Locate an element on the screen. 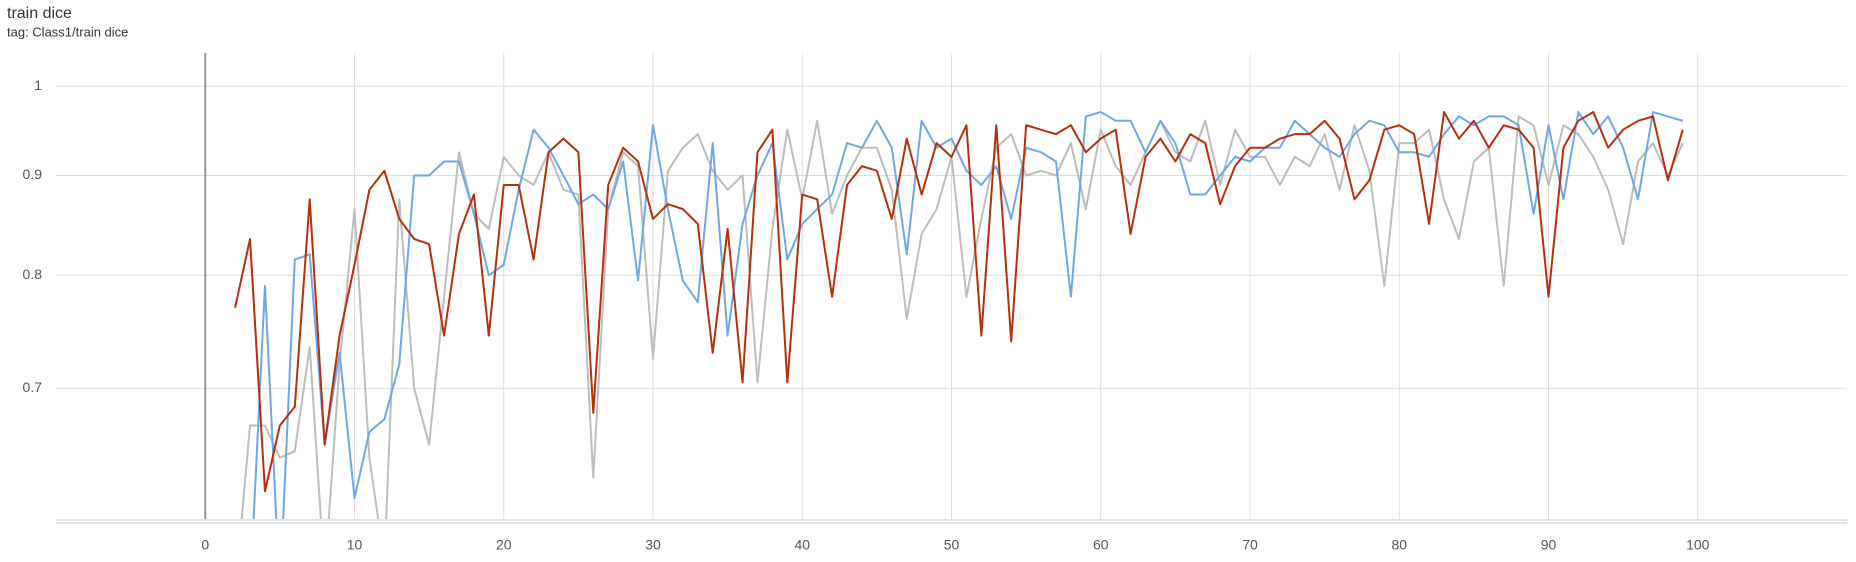 This screenshot has width=1856, height=562. x-tick-label: 70 is located at coordinates (1250, 545).